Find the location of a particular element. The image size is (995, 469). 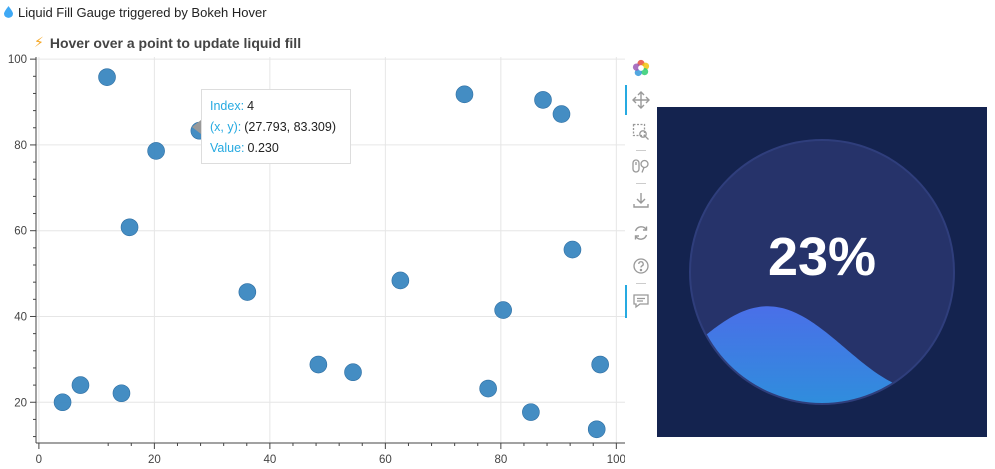

tooltip-index-value: 4 is located at coordinates (251, 106).